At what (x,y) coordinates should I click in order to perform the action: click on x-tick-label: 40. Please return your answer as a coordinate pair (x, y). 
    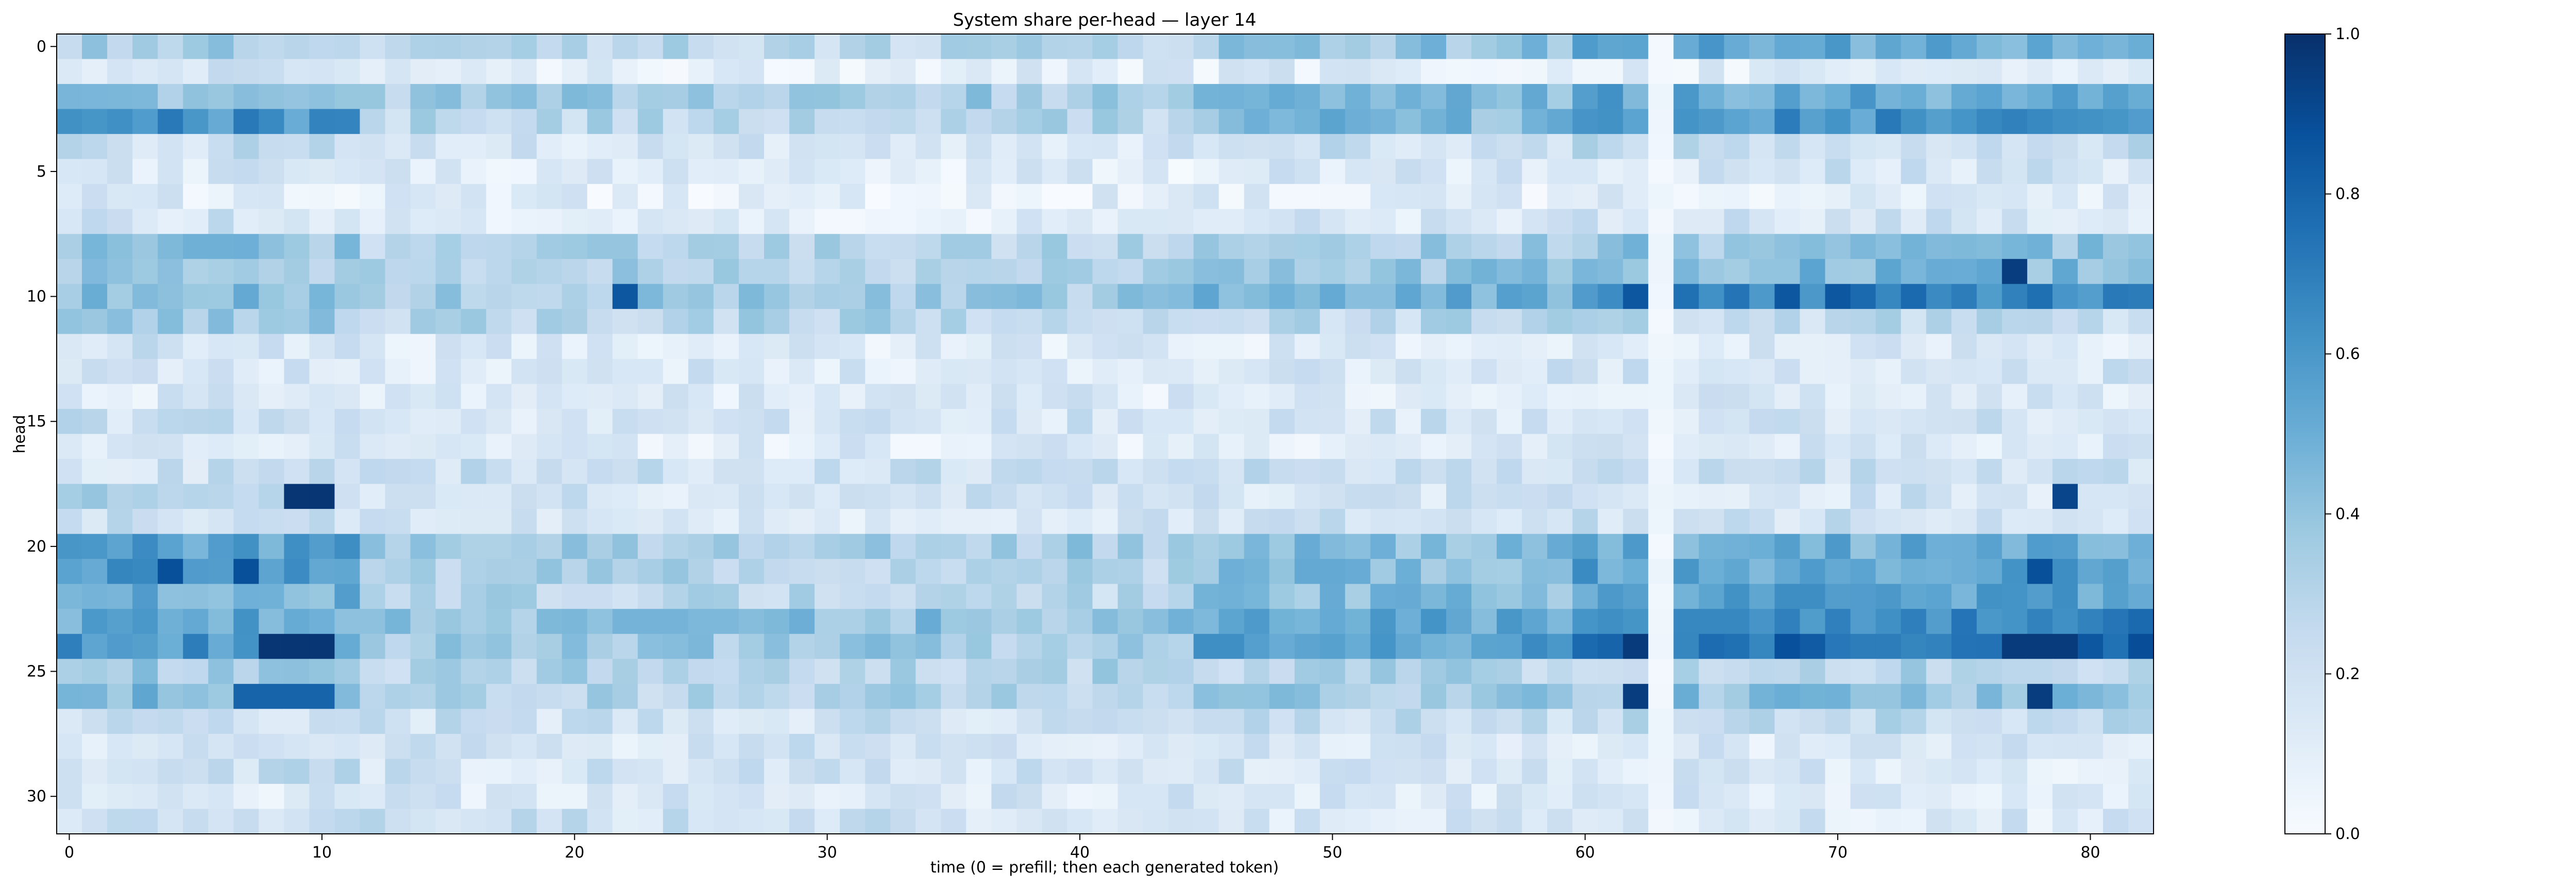
    Looking at the image, I should click on (1080, 853).